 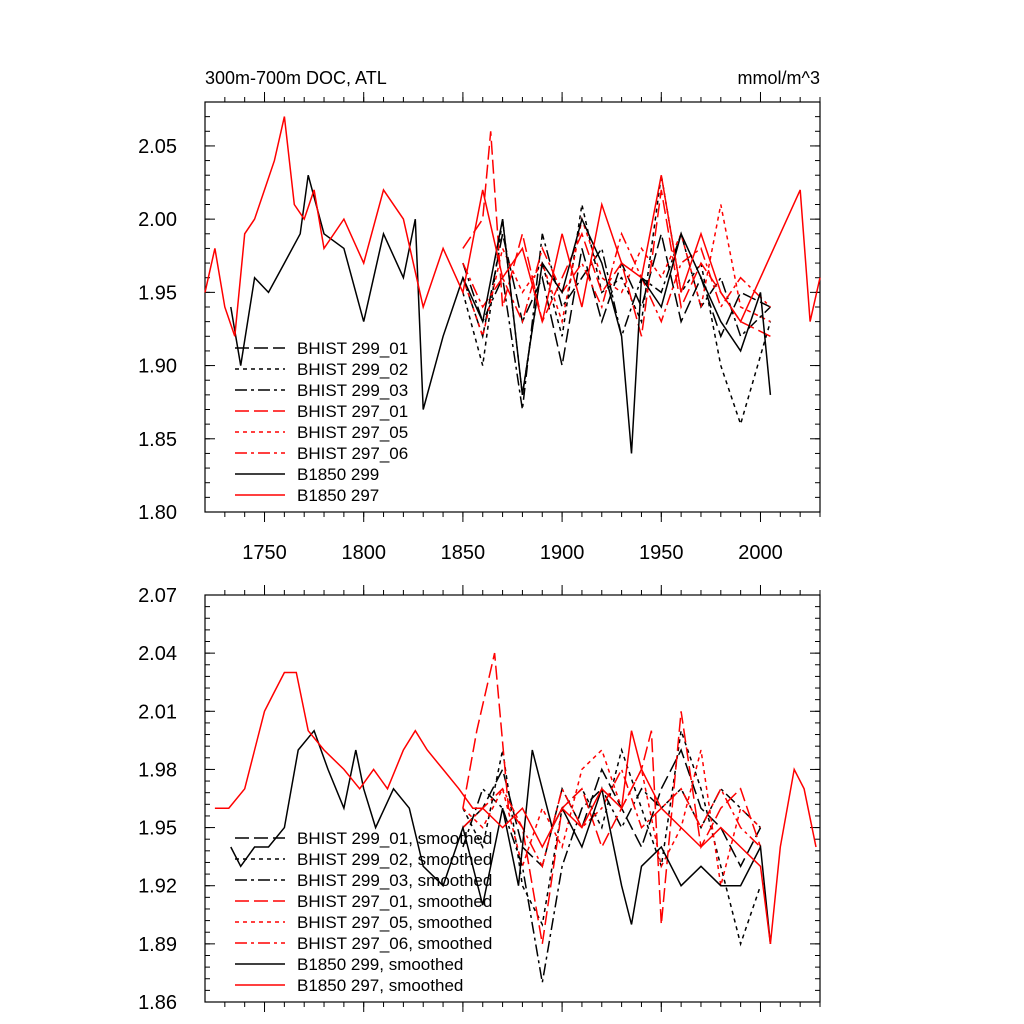 What do you see at coordinates (157, 596) in the screenshot?
I see `y-tick-label: 2.07` at bounding box center [157, 596].